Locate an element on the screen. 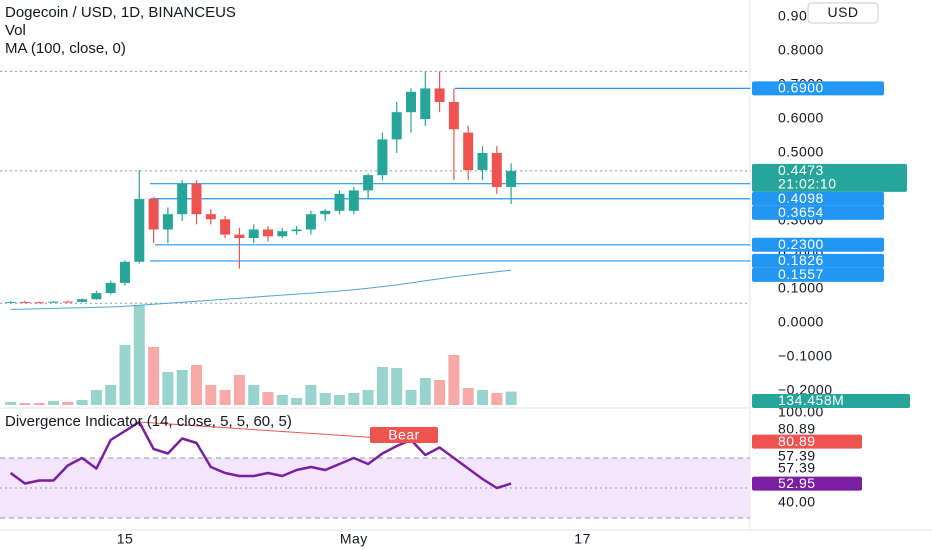 The height and width of the screenshot is (550, 932). divergence-badge is located at coordinates (404, 434).